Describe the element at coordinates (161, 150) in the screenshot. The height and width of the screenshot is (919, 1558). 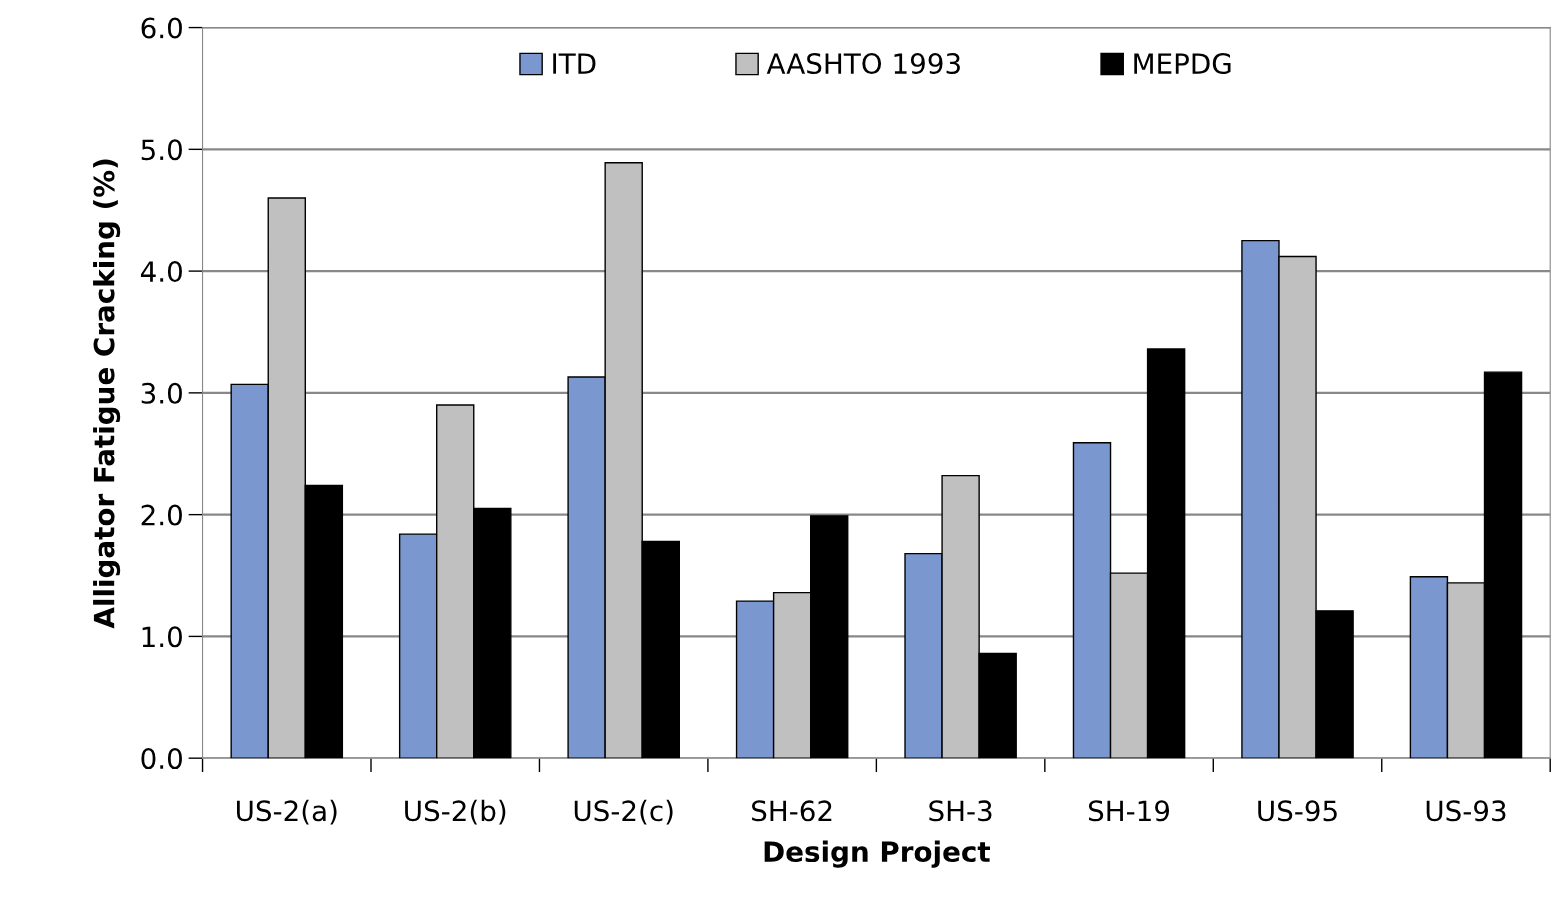
I see `y-tick-label: 5.0` at that location.